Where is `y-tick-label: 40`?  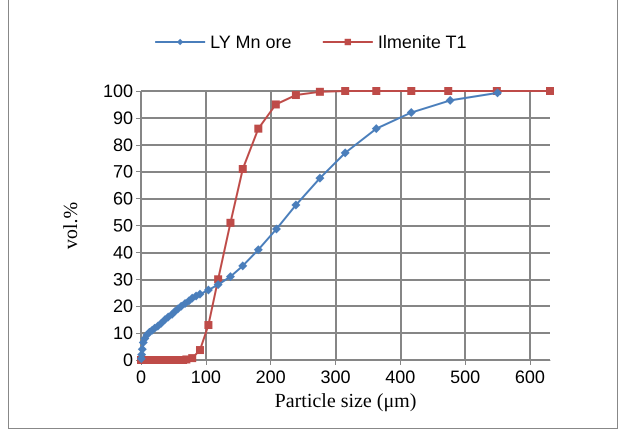 y-tick-label: 40 is located at coordinates (122, 252).